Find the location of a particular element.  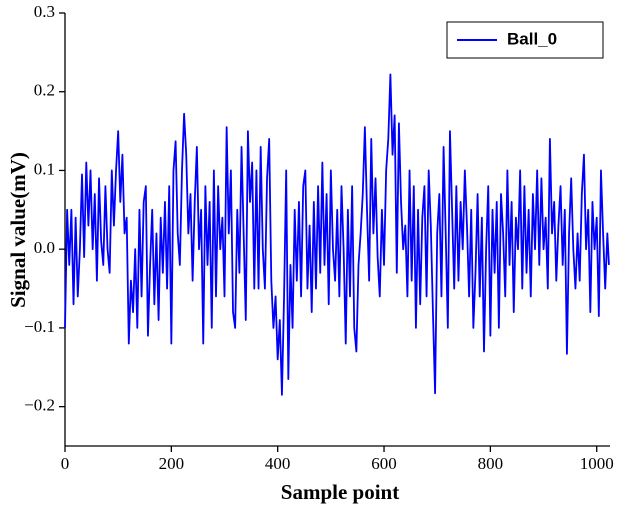

x-axis-label: Sample point is located at coordinates (340, 492).